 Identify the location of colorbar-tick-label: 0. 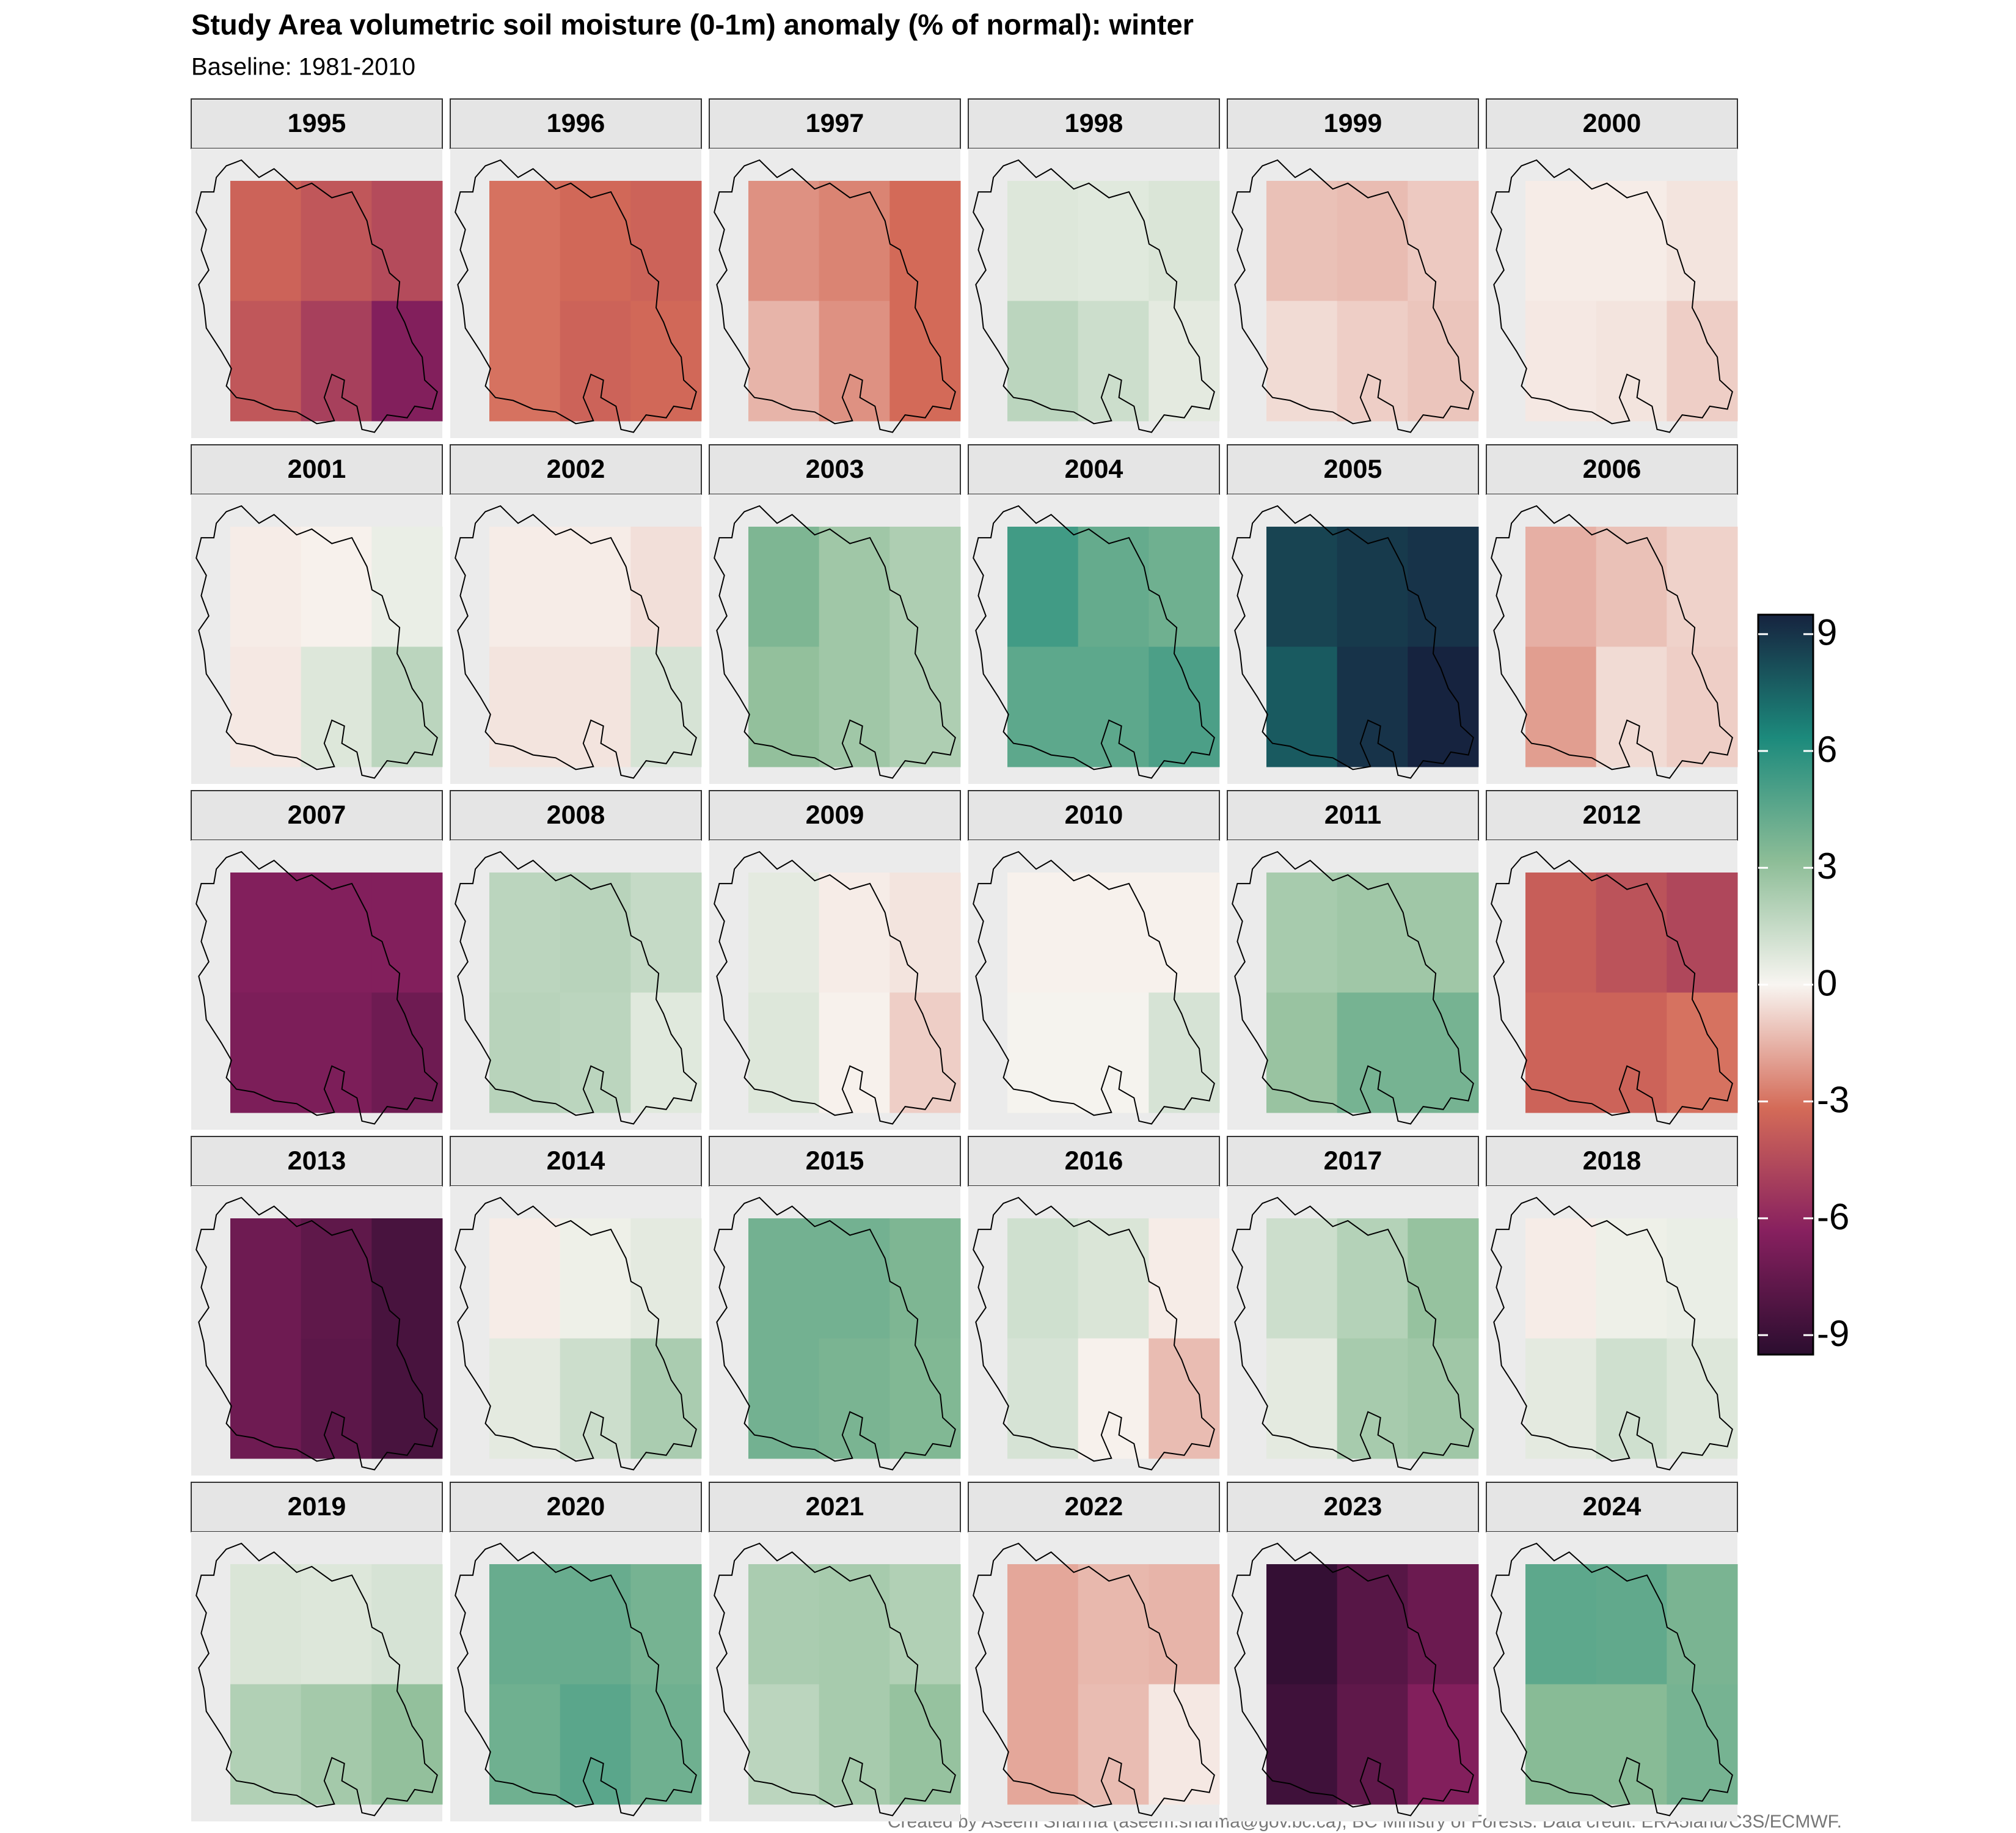
(1827, 982).